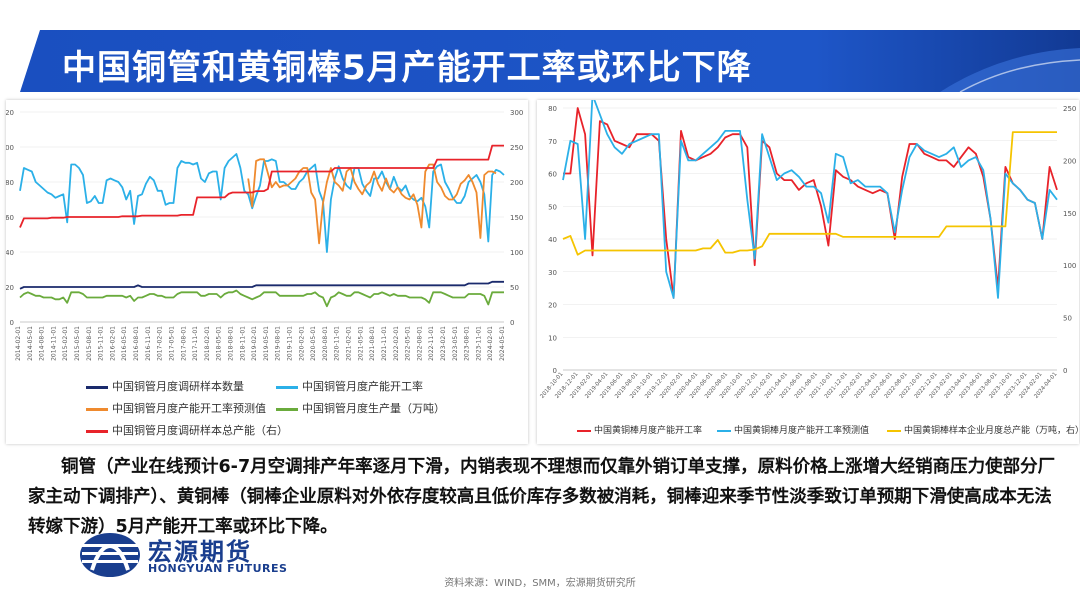 The height and width of the screenshot is (608, 1080). What do you see at coordinates (218, 568) in the screenshot?
I see `logo-english-name: HONGYUAN FUTURES` at bounding box center [218, 568].